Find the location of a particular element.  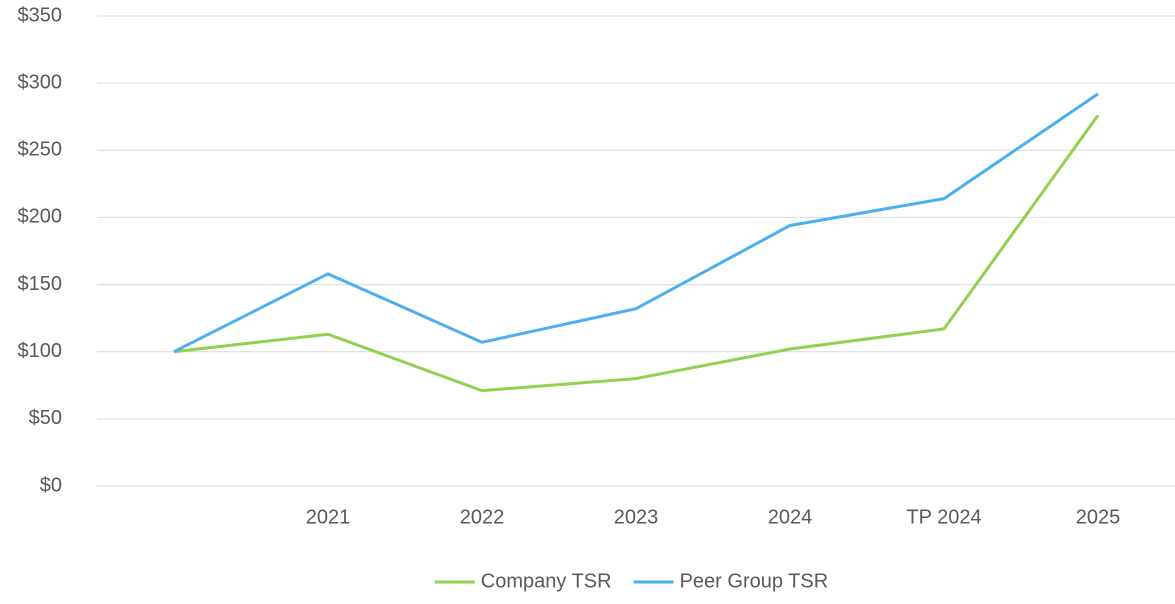

y-tick-label: $150 is located at coordinates (40, 284).